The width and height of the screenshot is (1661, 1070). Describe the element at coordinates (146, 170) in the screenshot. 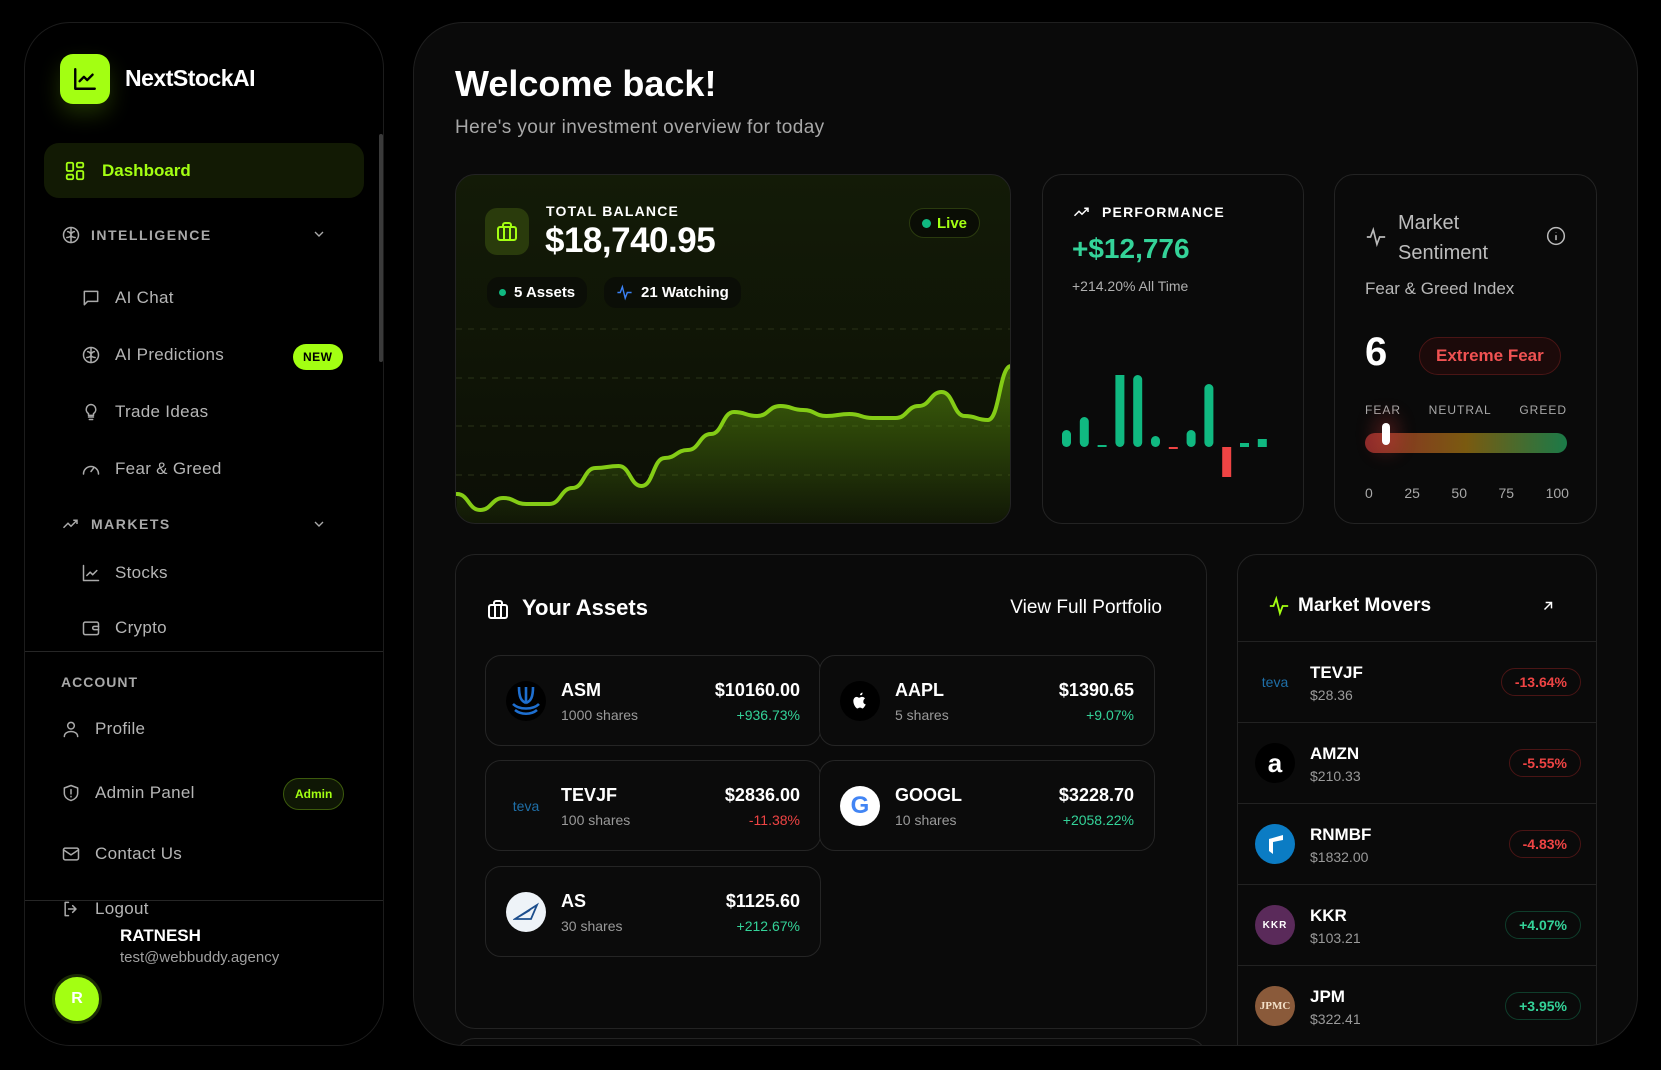

I see `sidebar-item-label: Dashboard` at that location.